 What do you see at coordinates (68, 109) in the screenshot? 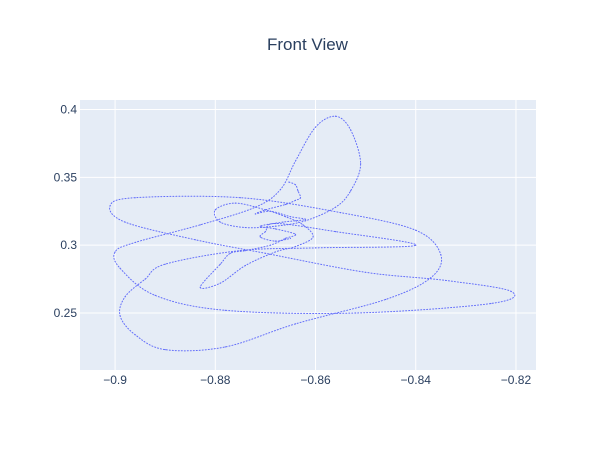
I see `y-tick-label: 0.4` at bounding box center [68, 109].